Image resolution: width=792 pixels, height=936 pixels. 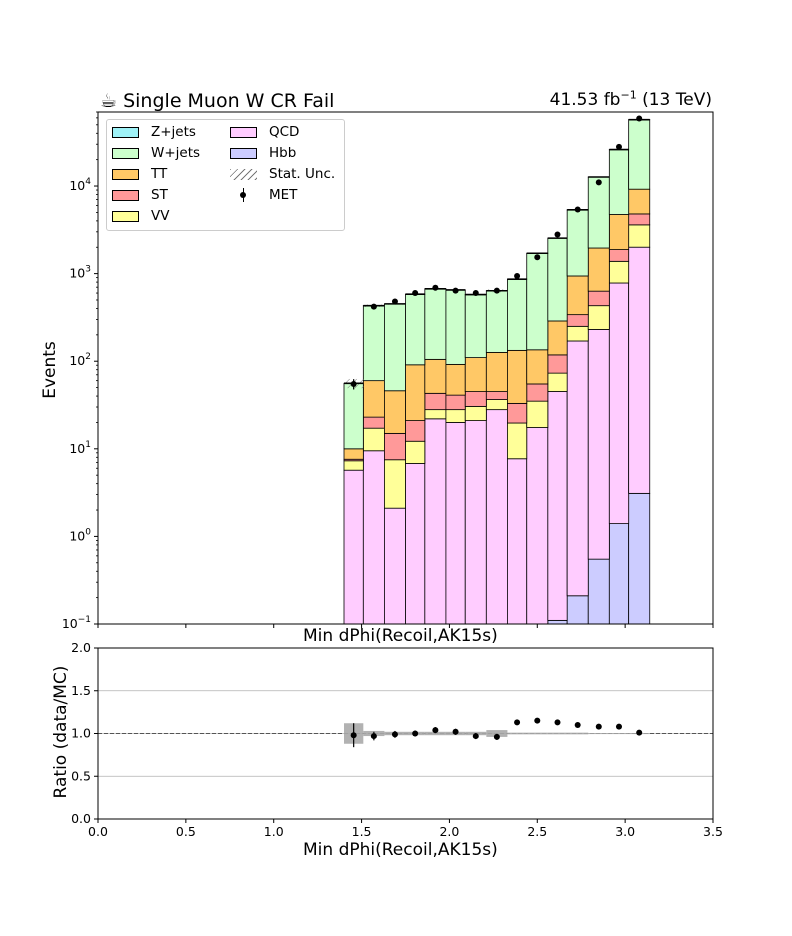 What do you see at coordinates (625, 831) in the screenshot?
I see `ratio-x-tick-label-6: 3.0` at bounding box center [625, 831].